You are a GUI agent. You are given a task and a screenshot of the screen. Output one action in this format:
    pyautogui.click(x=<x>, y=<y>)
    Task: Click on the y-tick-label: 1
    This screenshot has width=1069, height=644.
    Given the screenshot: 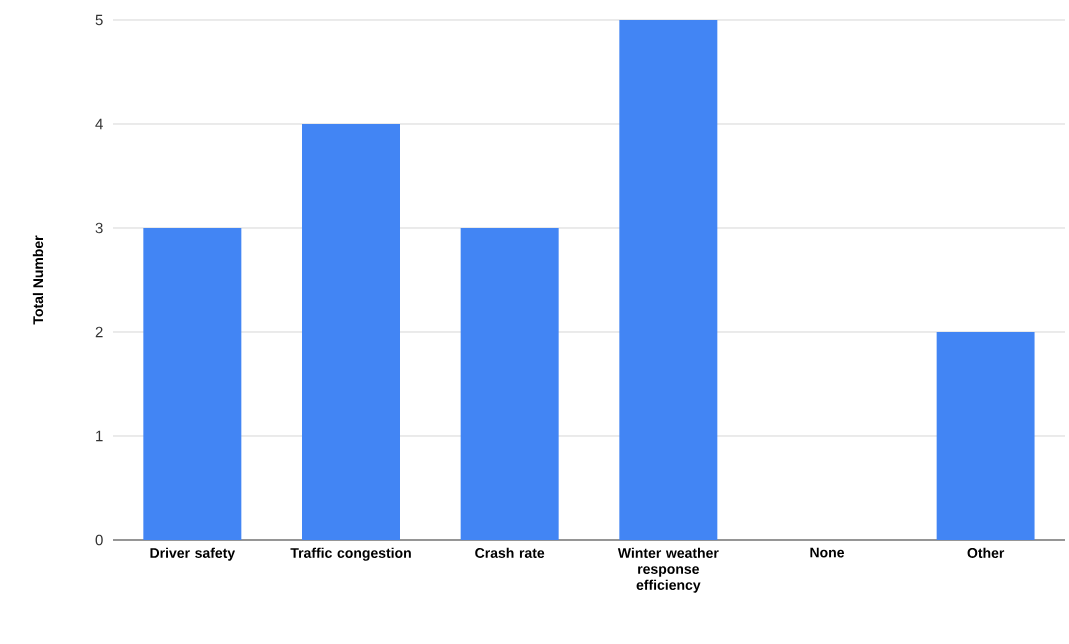 What is the action you would take?
    pyautogui.click(x=99, y=436)
    